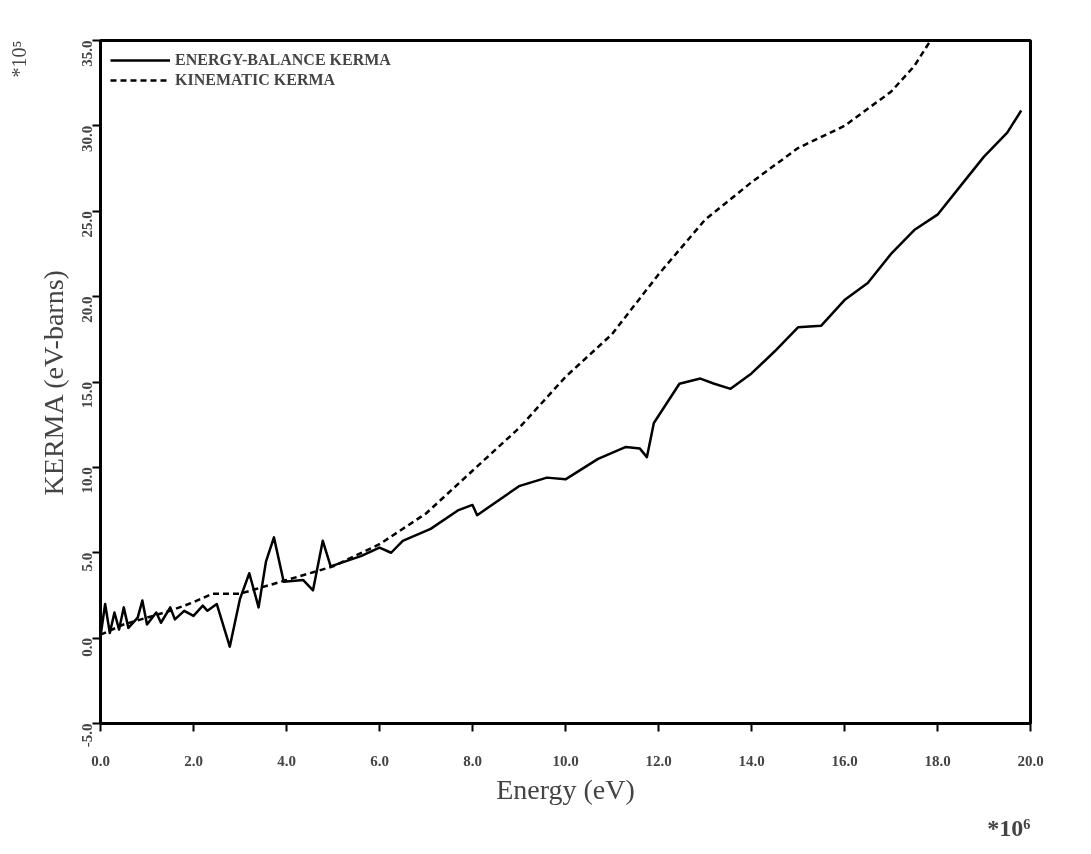 The image size is (1091, 854). I want to click on y-tick-label: 30.0, so click(86, 139).